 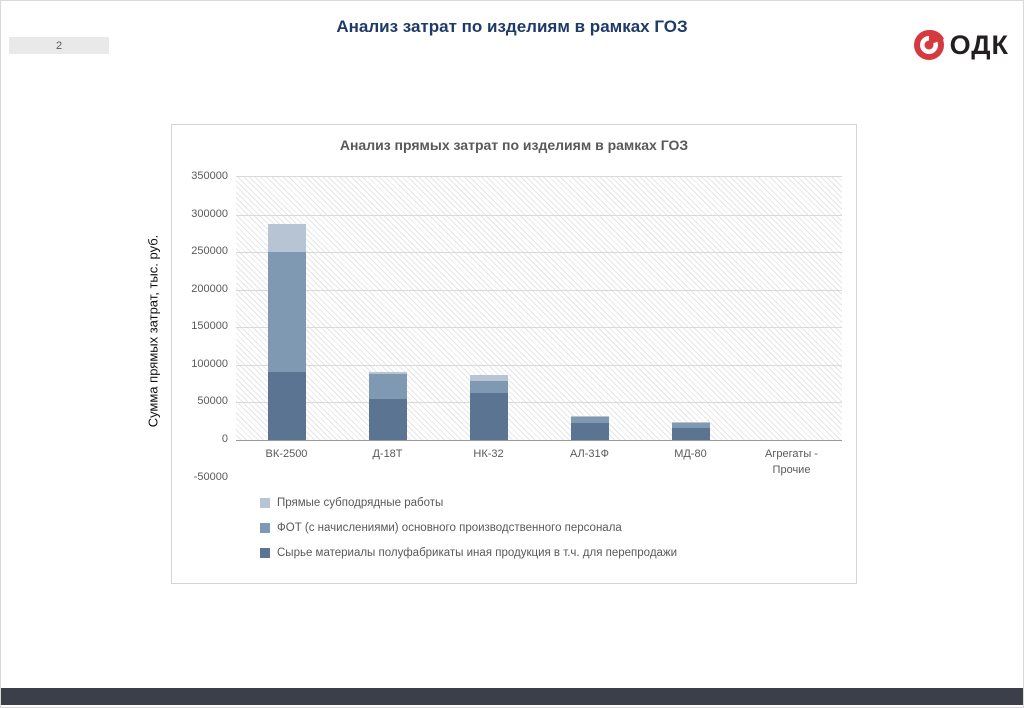 I want to click on bar-segment-Д-18Т-s1, so click(x=387, y=386).